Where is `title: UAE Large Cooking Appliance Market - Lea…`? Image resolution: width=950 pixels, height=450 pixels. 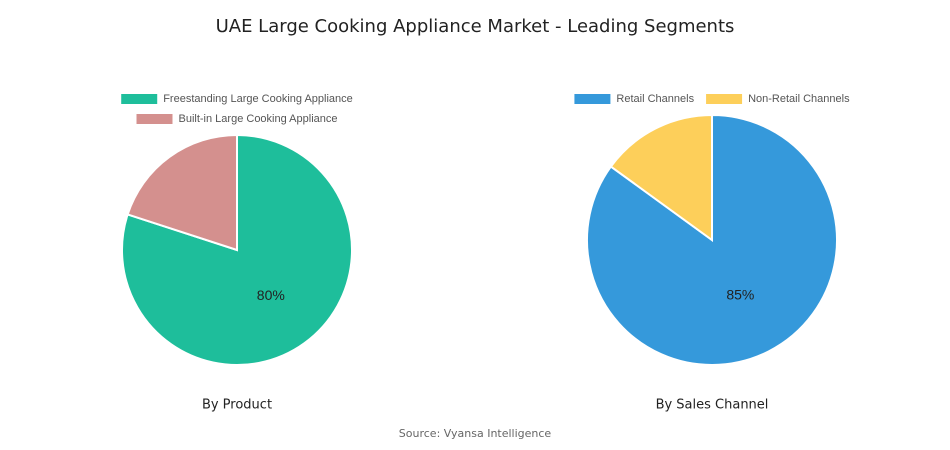
title: UAE Large Cooking Appliance Market - Lea… is located at coordinates (475, 26).